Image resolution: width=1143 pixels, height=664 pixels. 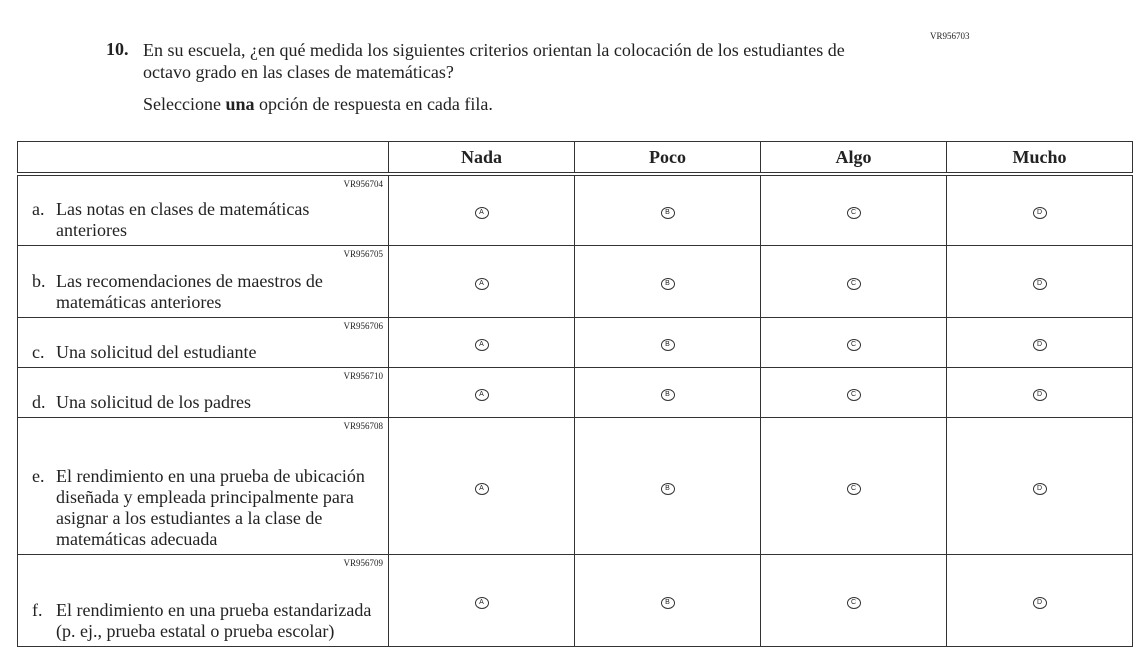 I want to click on row-label: VR956710 d. Una solicitud de los padres, so click(x=203, y=392).